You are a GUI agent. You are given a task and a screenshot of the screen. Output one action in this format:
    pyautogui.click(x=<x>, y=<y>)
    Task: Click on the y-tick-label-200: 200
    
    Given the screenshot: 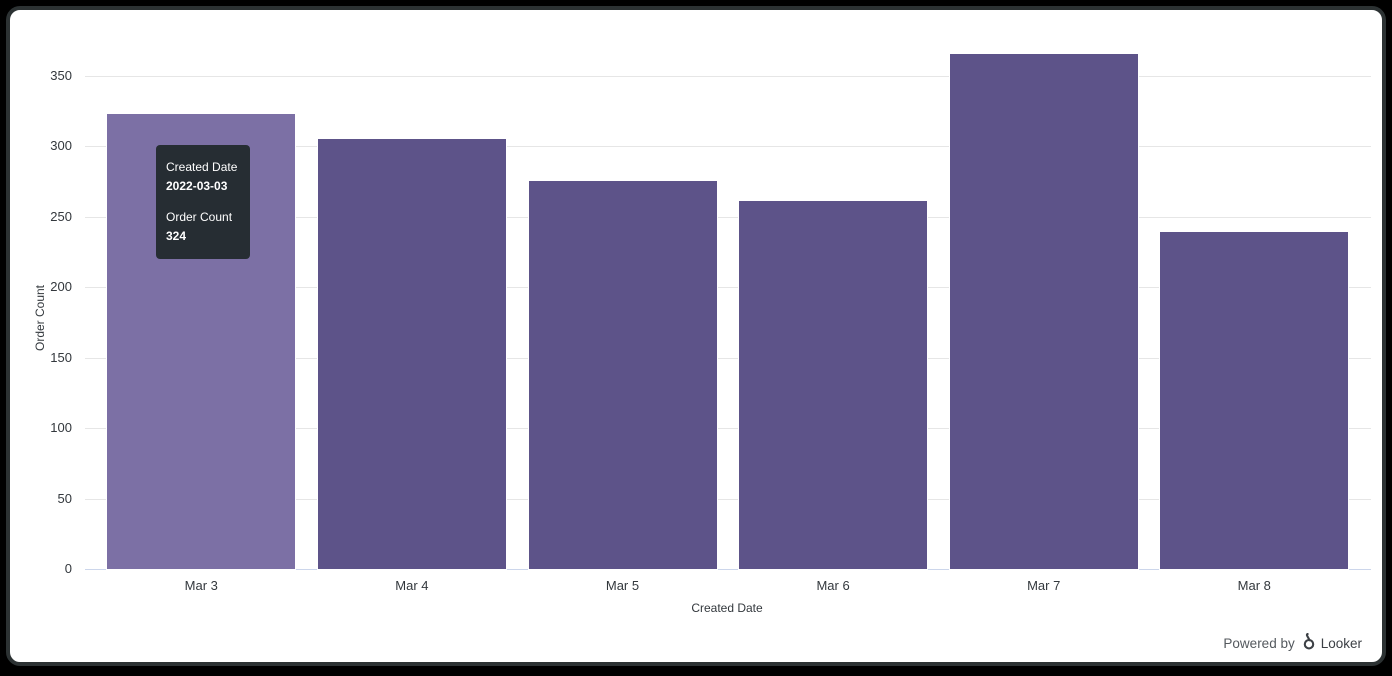 What is the action you would take?
    pyautogui.click(x=61, y=287)
    